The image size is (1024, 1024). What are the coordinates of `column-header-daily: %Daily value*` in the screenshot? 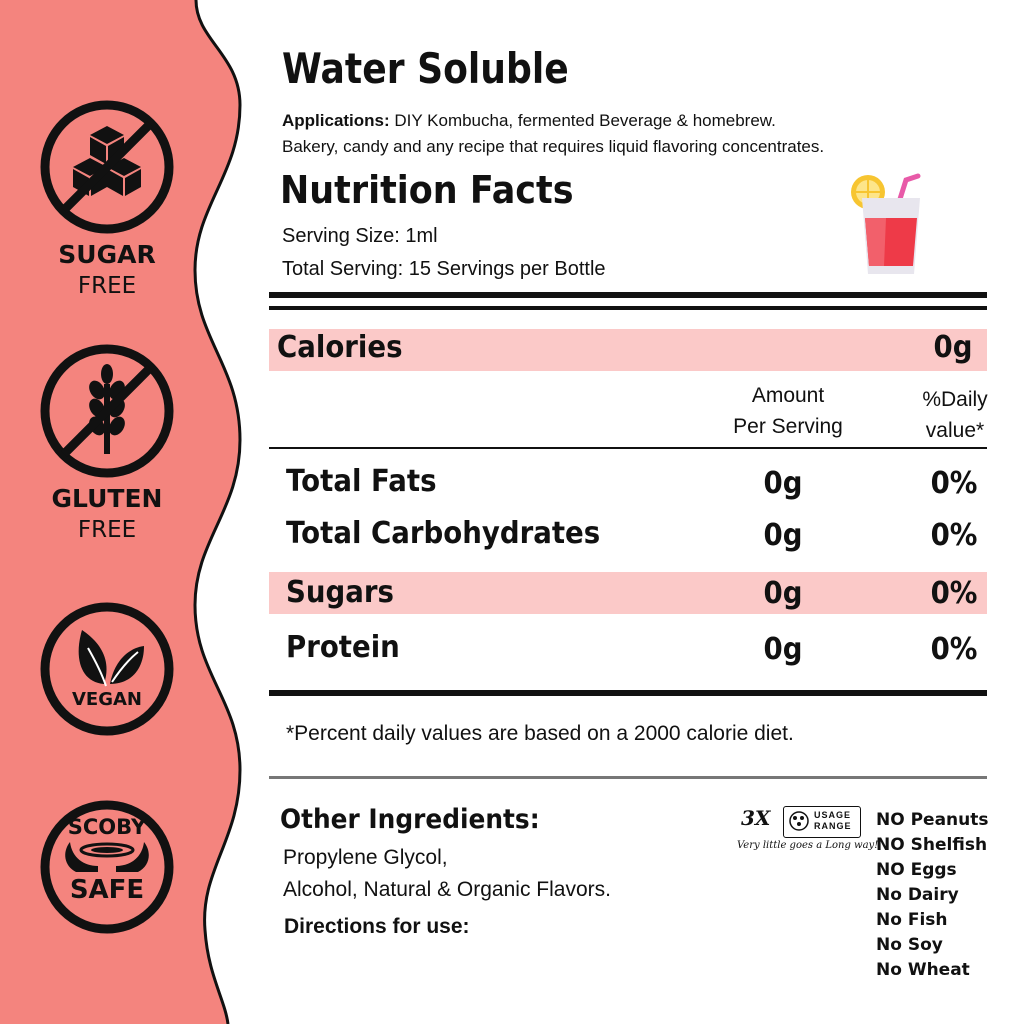 It's located at (955, 415).